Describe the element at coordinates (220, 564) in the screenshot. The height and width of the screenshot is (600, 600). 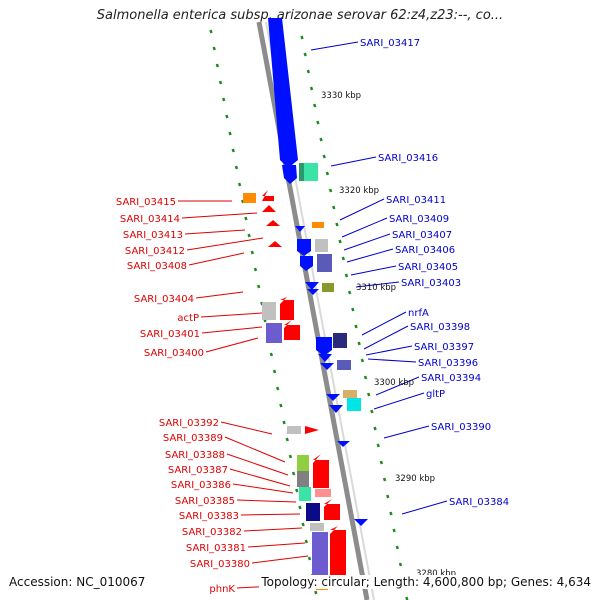
I see `gene-label-sari-03380: SARI_03380` at that location.